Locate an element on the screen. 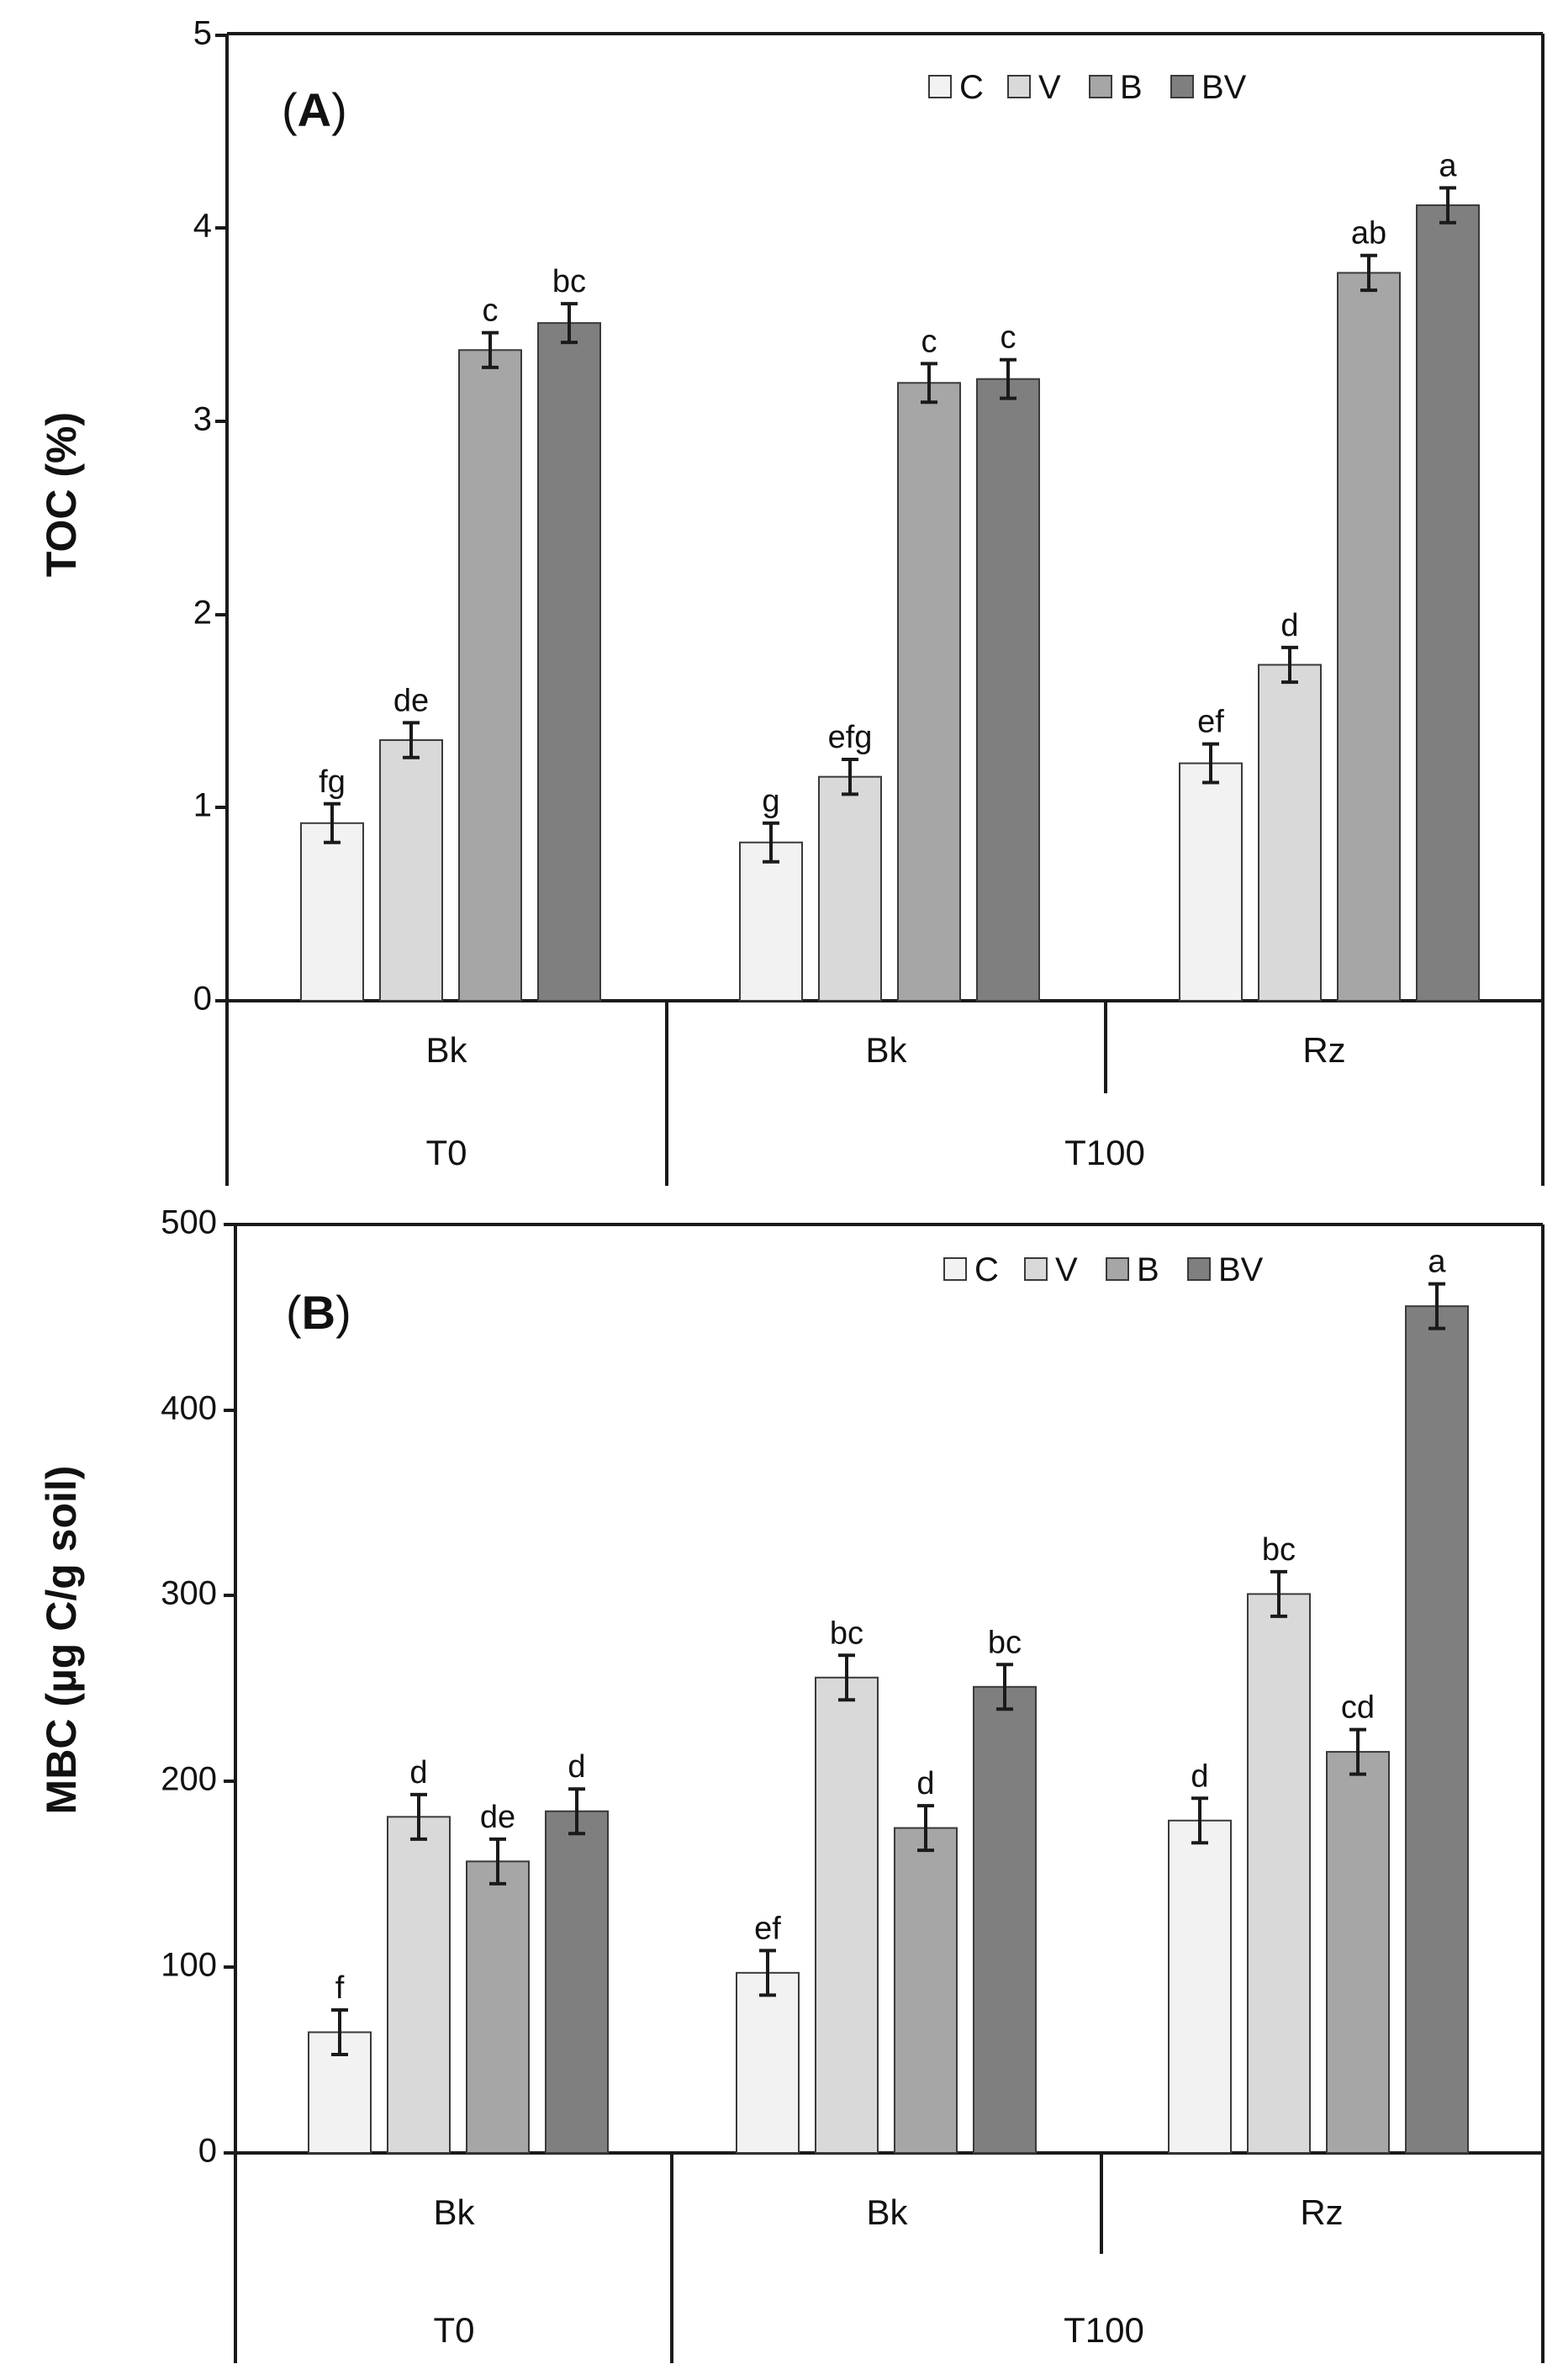  panel-label-letter: B is located at coordinates (318, 1312).